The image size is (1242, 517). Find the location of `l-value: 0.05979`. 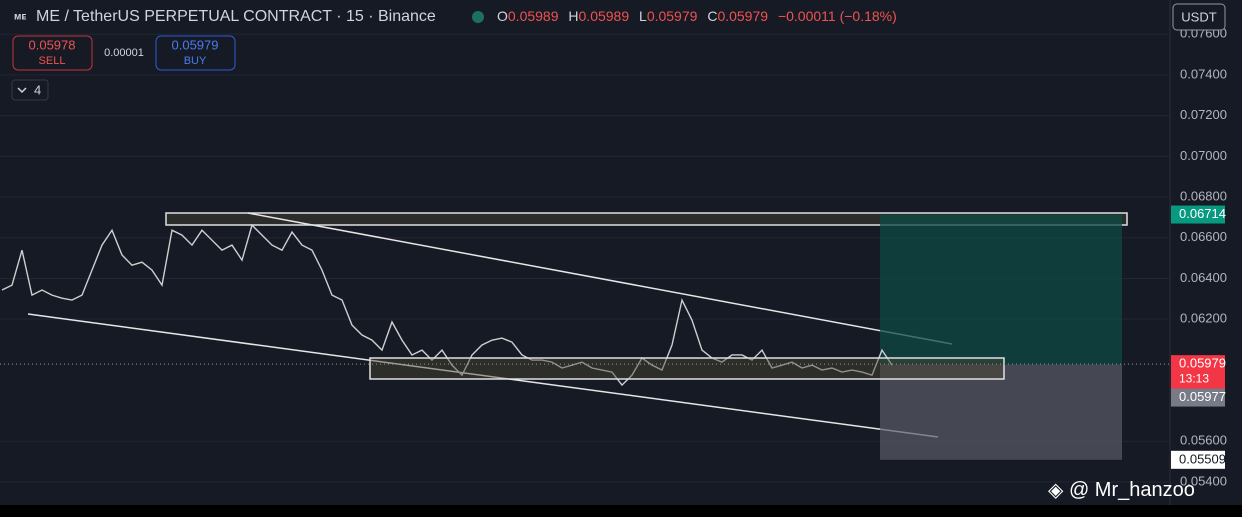

l-value: 0.05979 is located at coordinates (672, 16).